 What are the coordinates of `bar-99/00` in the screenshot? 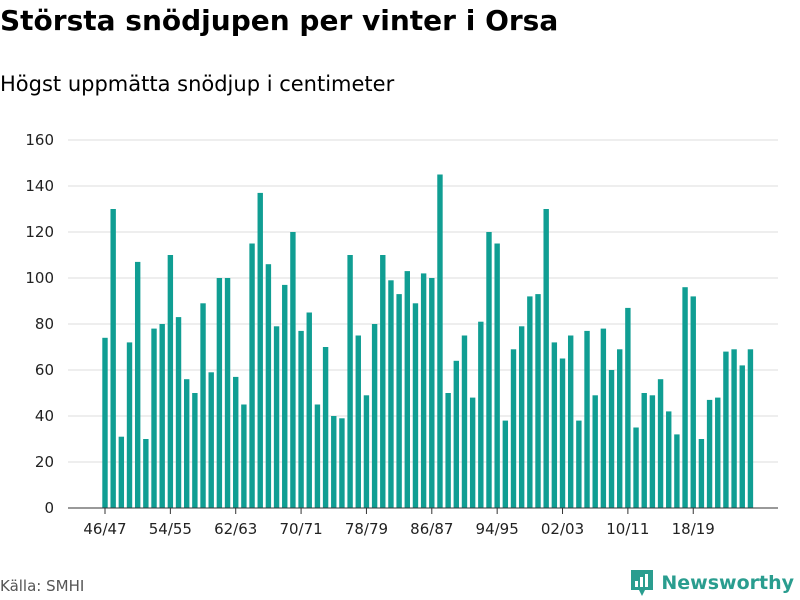 It's located at (538, 401).